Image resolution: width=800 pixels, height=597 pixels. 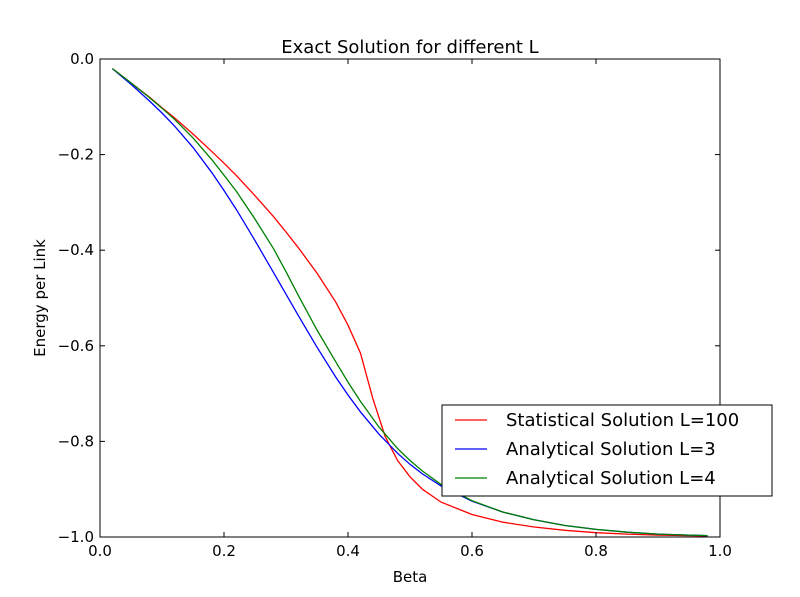 What do you see at coordinates (409, 47) in the screenshot?
I see `chart-title: Exact Solution for different L` at bounding box center [409, 47].